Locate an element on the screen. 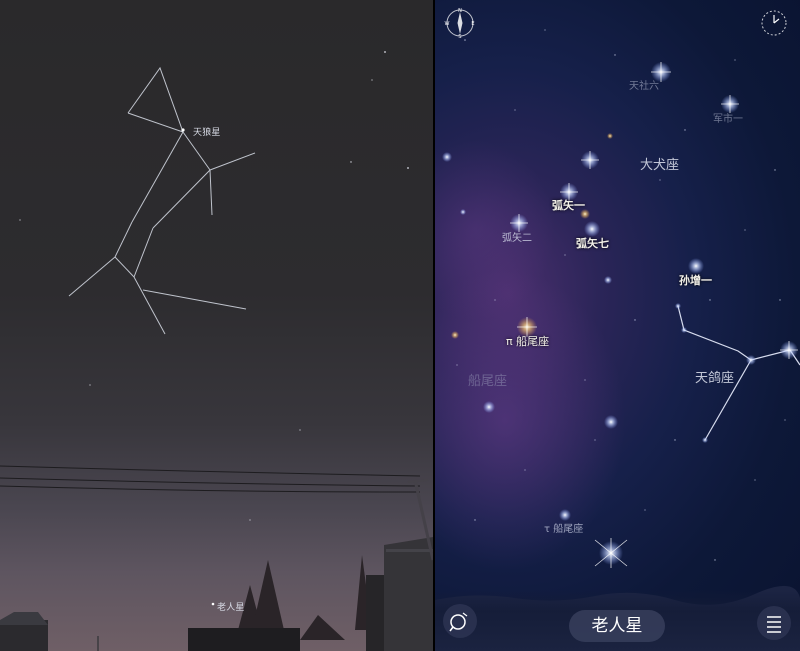  label-puppis: 船尾座 is located at coordinates (488, 381).